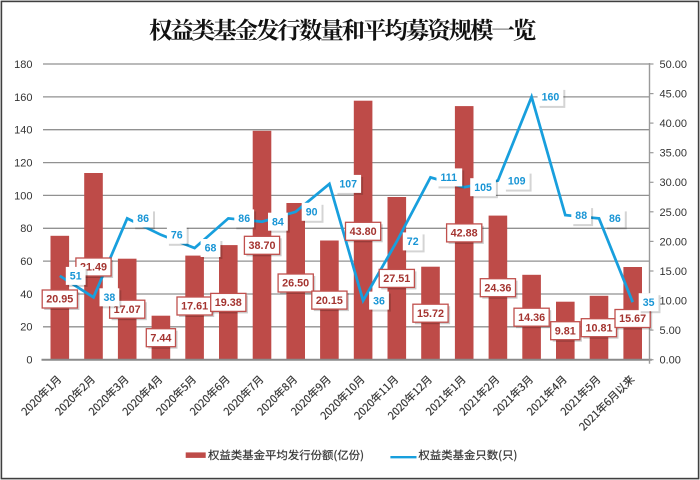 The width and height of the screenshot is (700, 480). I want to click on svg-text: 30.00, so click(674, 183).